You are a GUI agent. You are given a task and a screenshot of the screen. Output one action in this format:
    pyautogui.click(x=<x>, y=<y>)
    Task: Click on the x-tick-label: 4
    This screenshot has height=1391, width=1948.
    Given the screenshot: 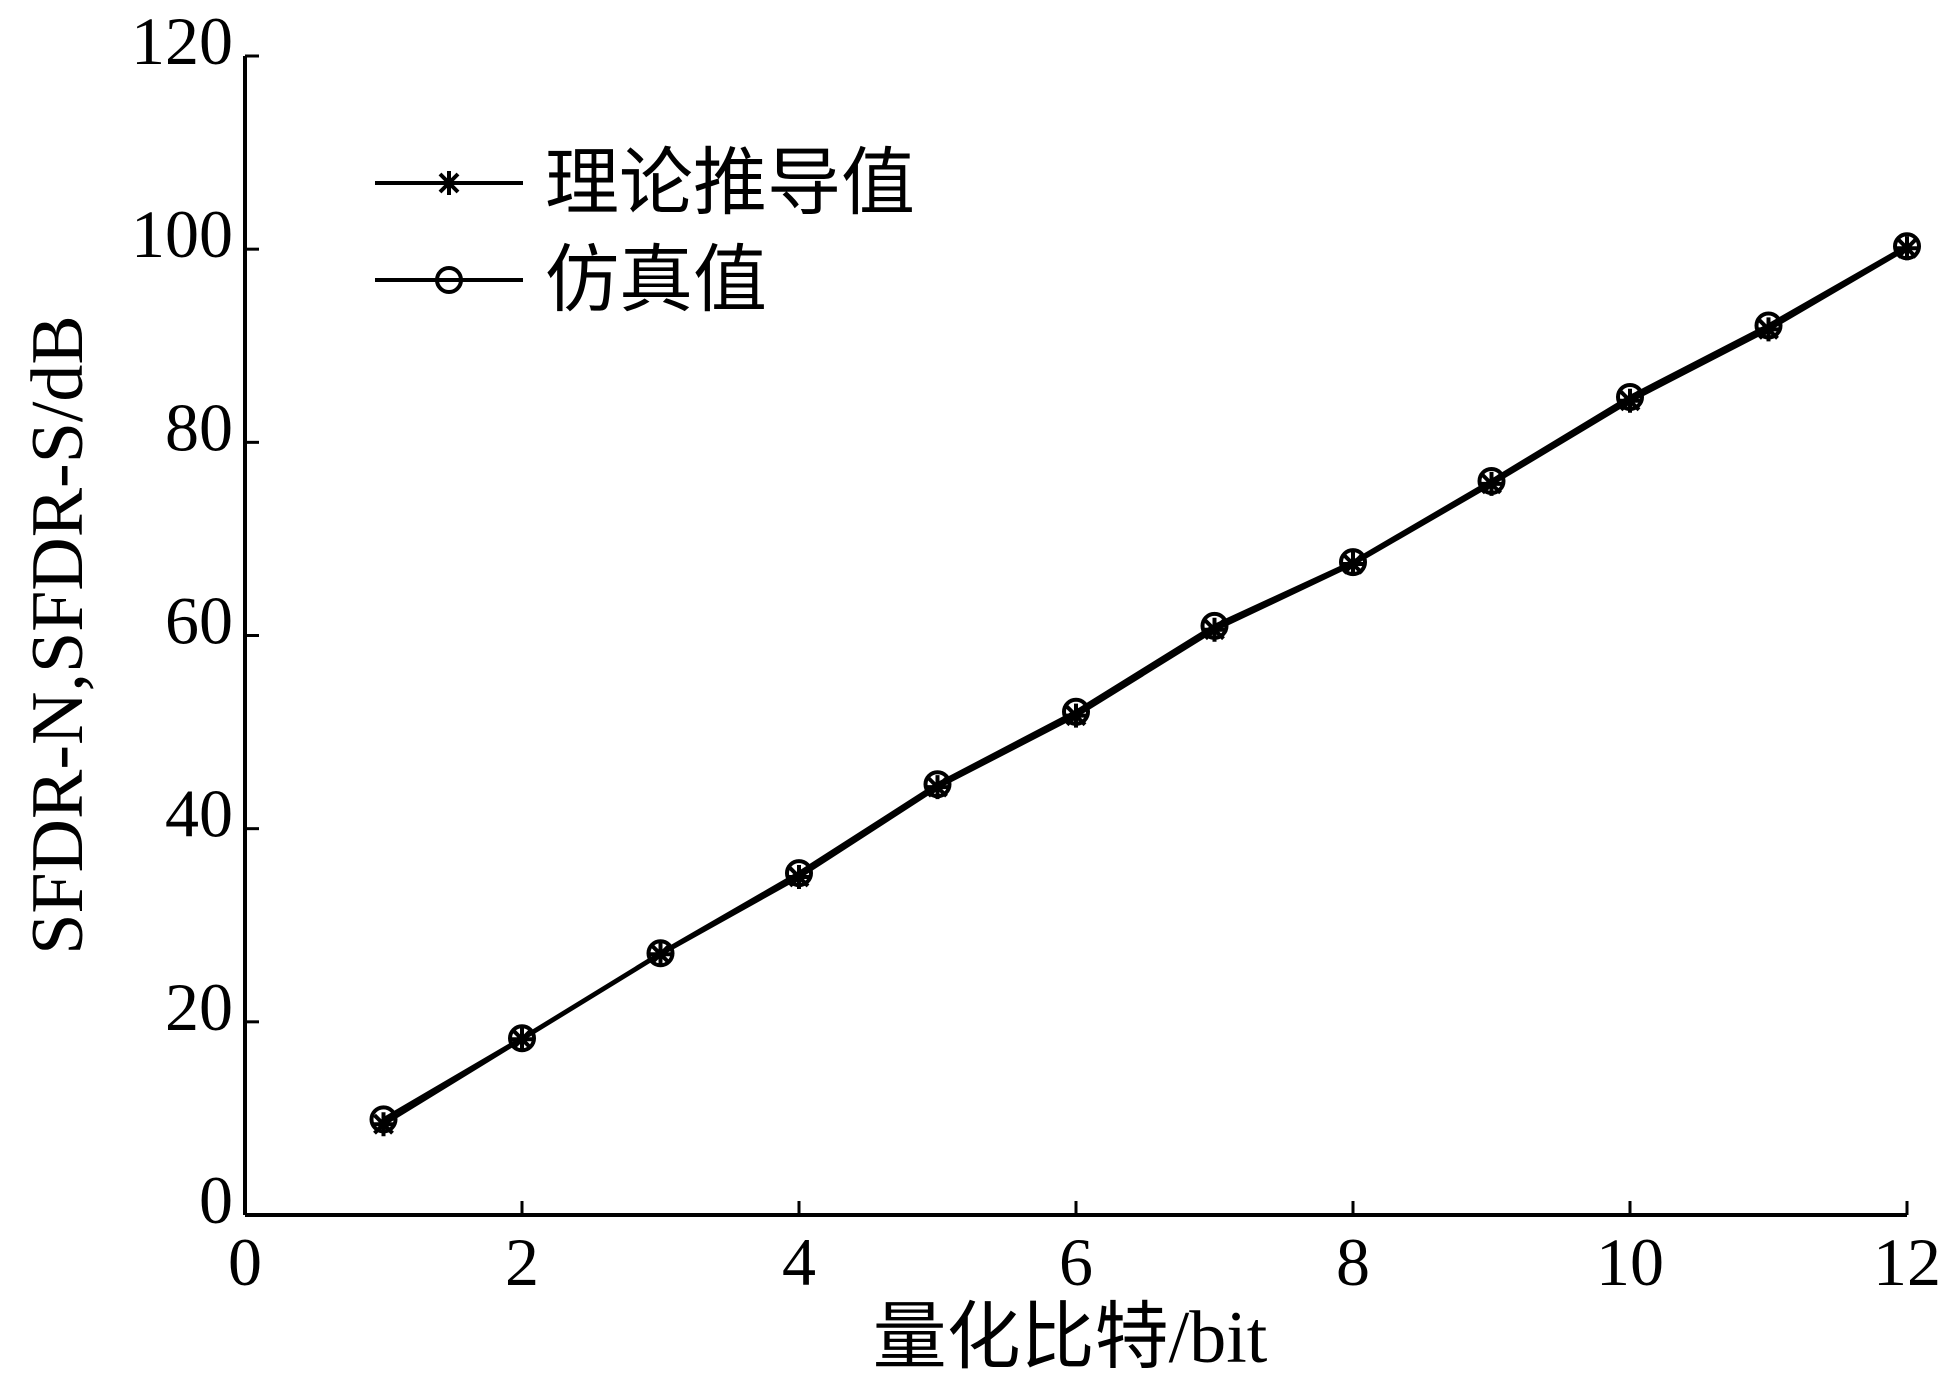 What is the action you would take?
    pyautogui.click(x=799, y=1262)
    